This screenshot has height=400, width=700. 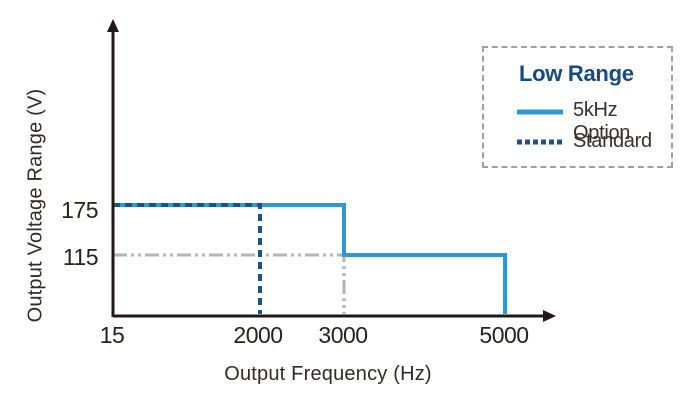 I want to click on x-axis-title: Output Frequency (Hz), so click(x=328, y=374).